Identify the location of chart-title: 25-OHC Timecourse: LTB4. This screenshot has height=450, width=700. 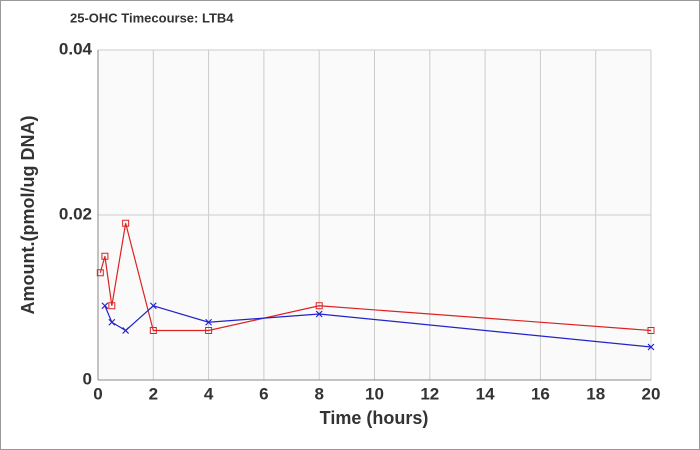
(152, 17).